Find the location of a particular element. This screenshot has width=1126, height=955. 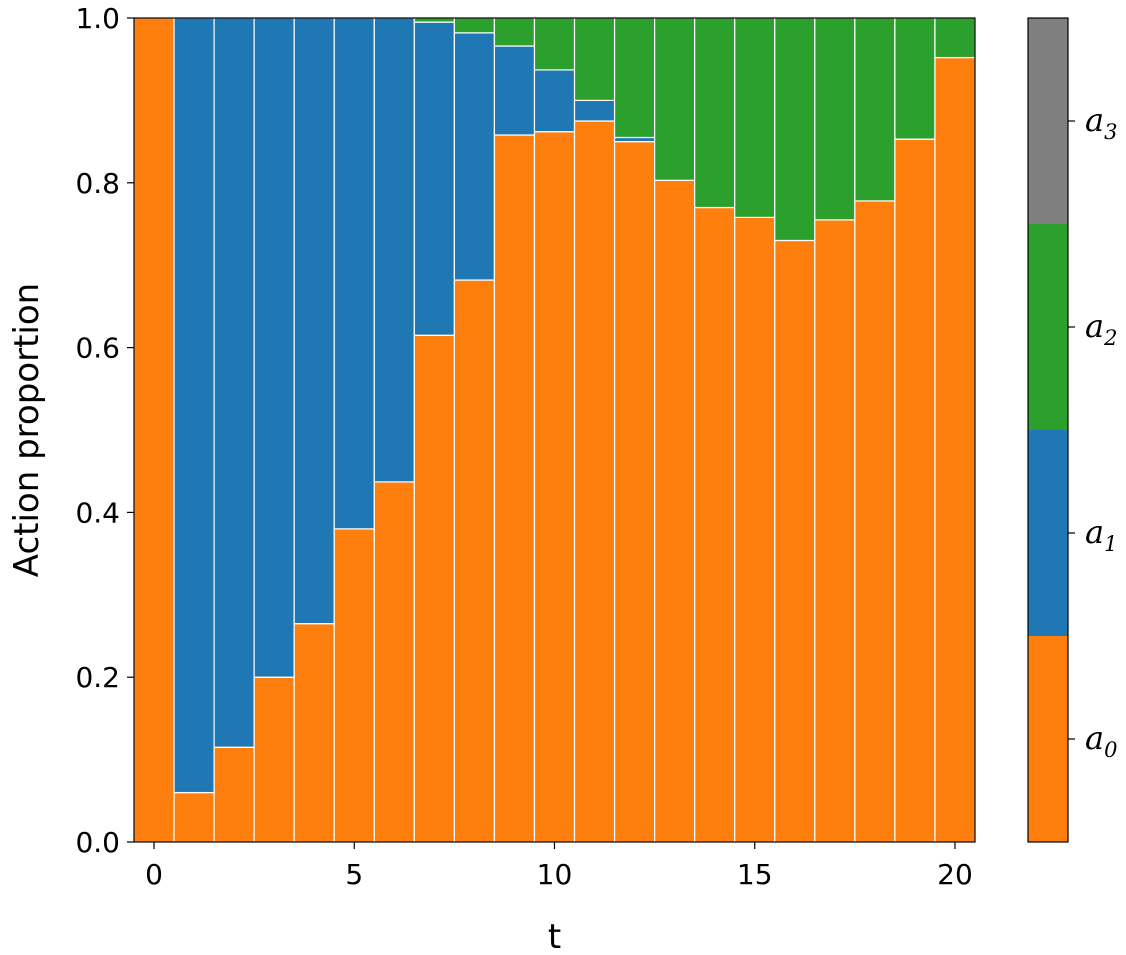

bar-segment-a0-t18 is located at coordinates (875, 521).